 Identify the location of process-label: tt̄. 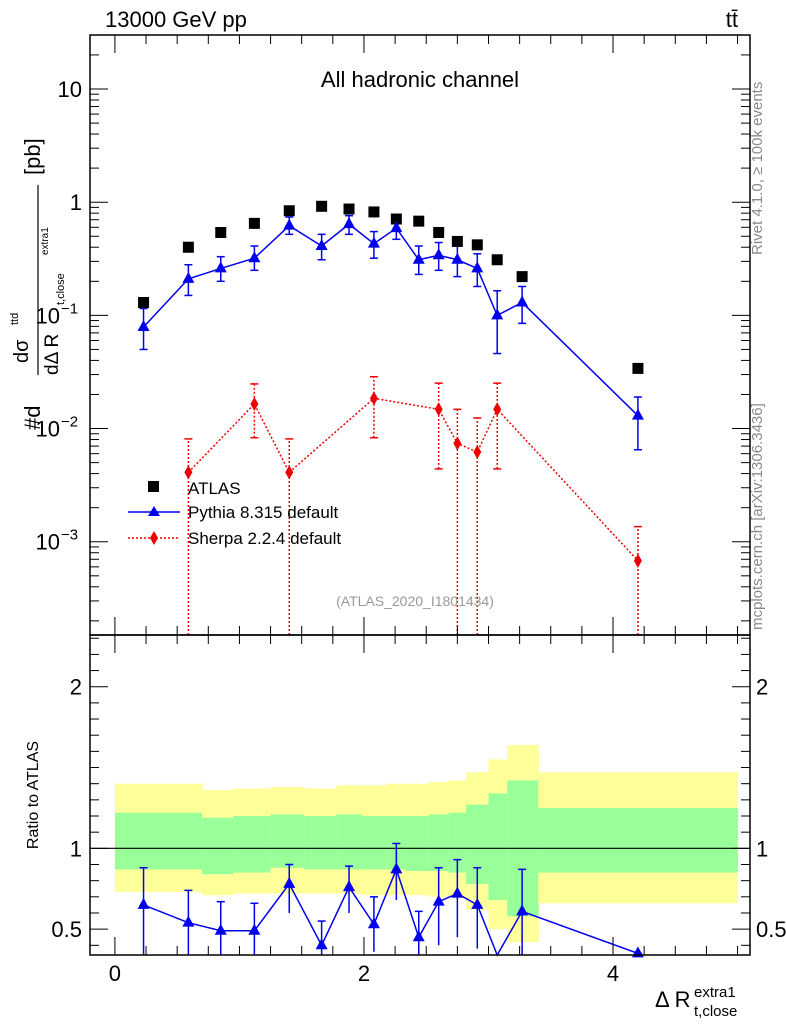
(732, 19).